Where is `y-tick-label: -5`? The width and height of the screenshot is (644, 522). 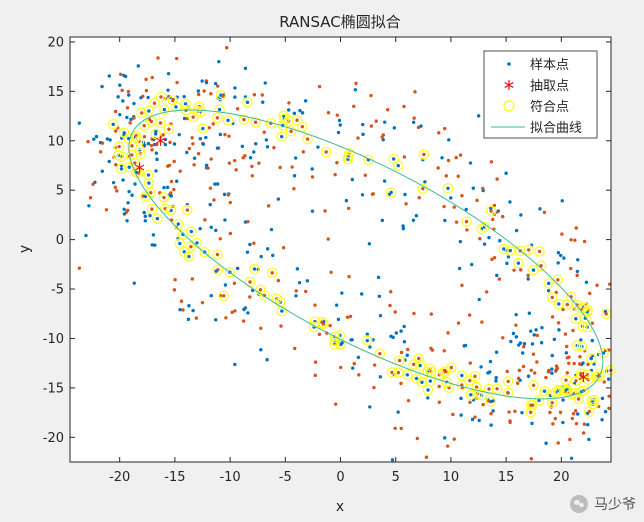
y-tick-label: -5 is located at coordinates (57, 290).